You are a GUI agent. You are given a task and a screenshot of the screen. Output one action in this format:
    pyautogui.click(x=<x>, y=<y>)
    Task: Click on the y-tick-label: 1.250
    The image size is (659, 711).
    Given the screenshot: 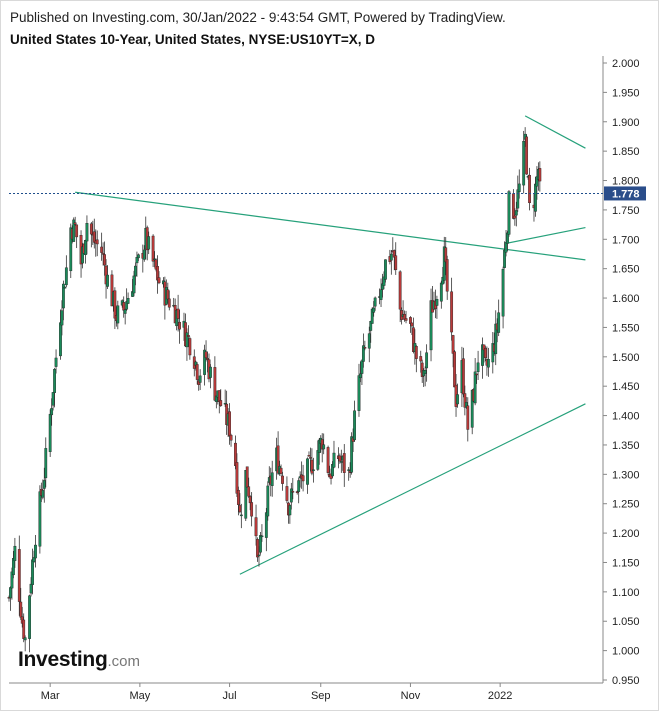 What is the action you would take?
    pyautogui.click(x=626, y=505)
    